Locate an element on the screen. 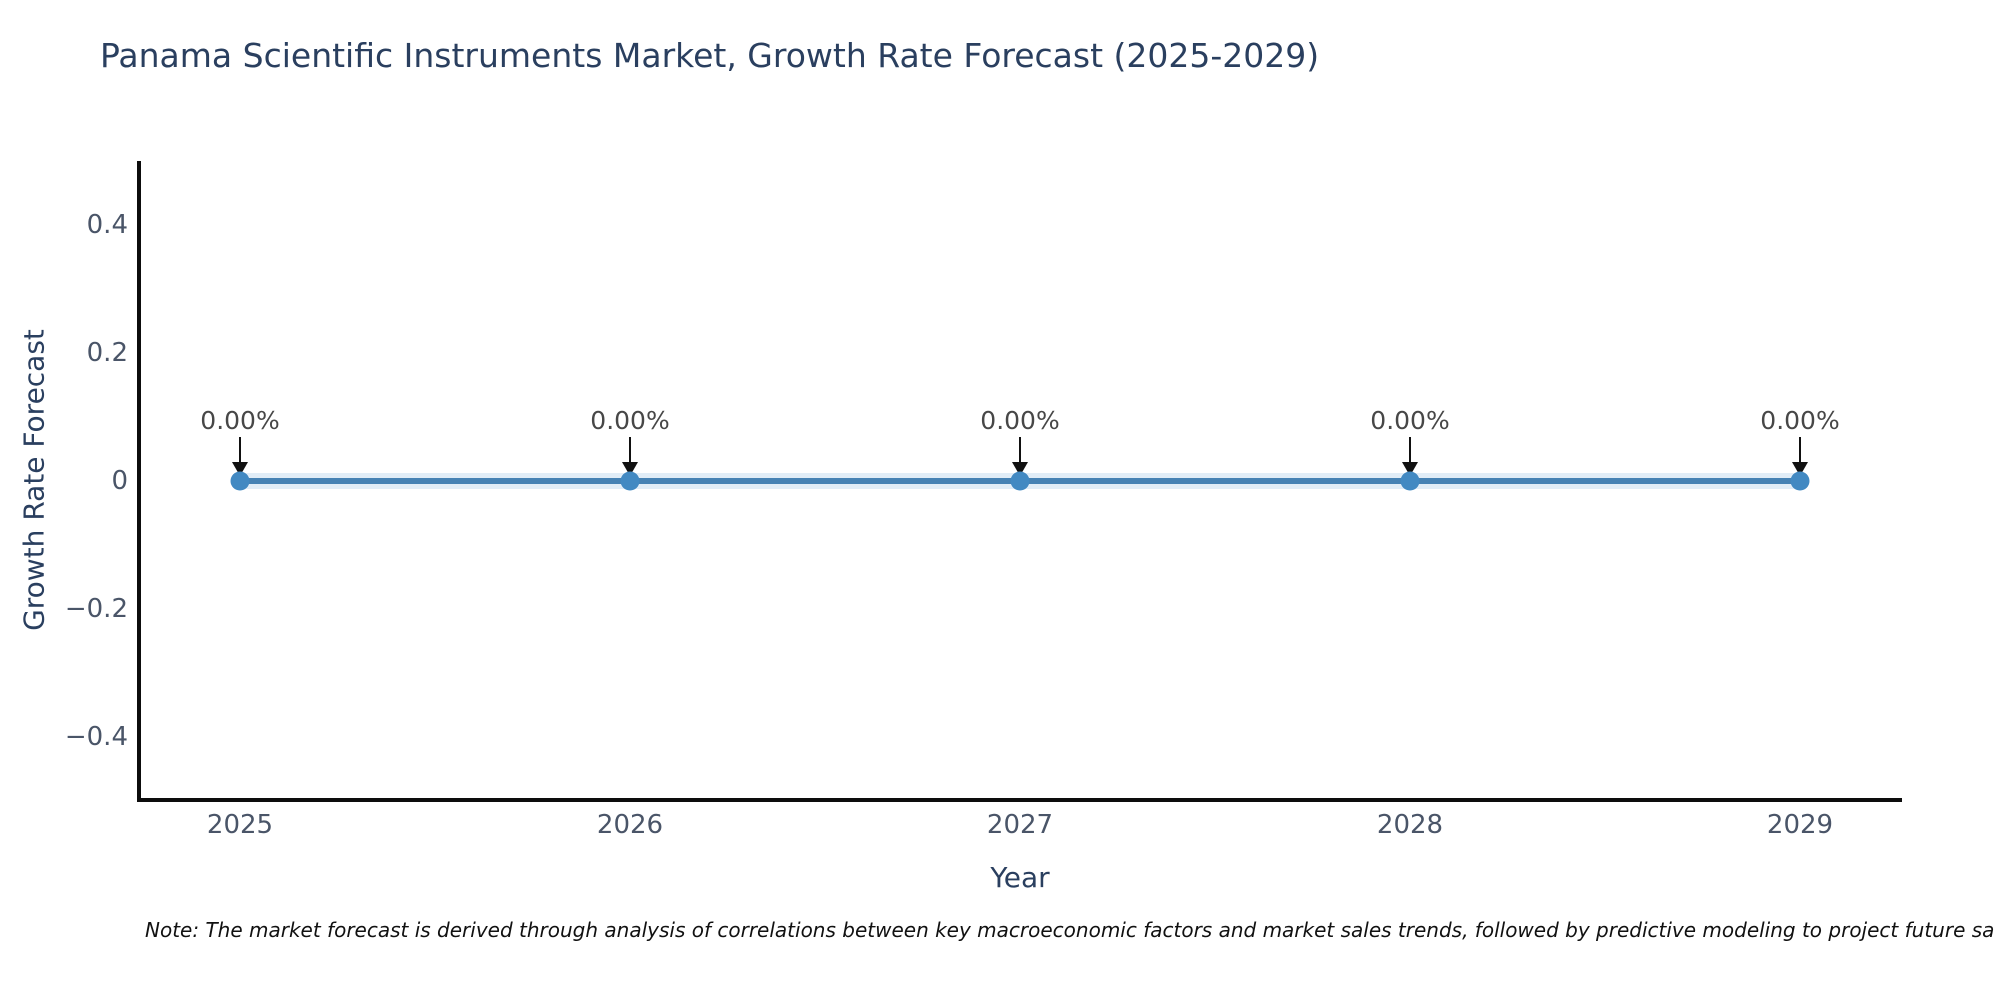 The image size is (2000, 1000). y-tick-label: −0.2 is located at coordinates (96, 609).